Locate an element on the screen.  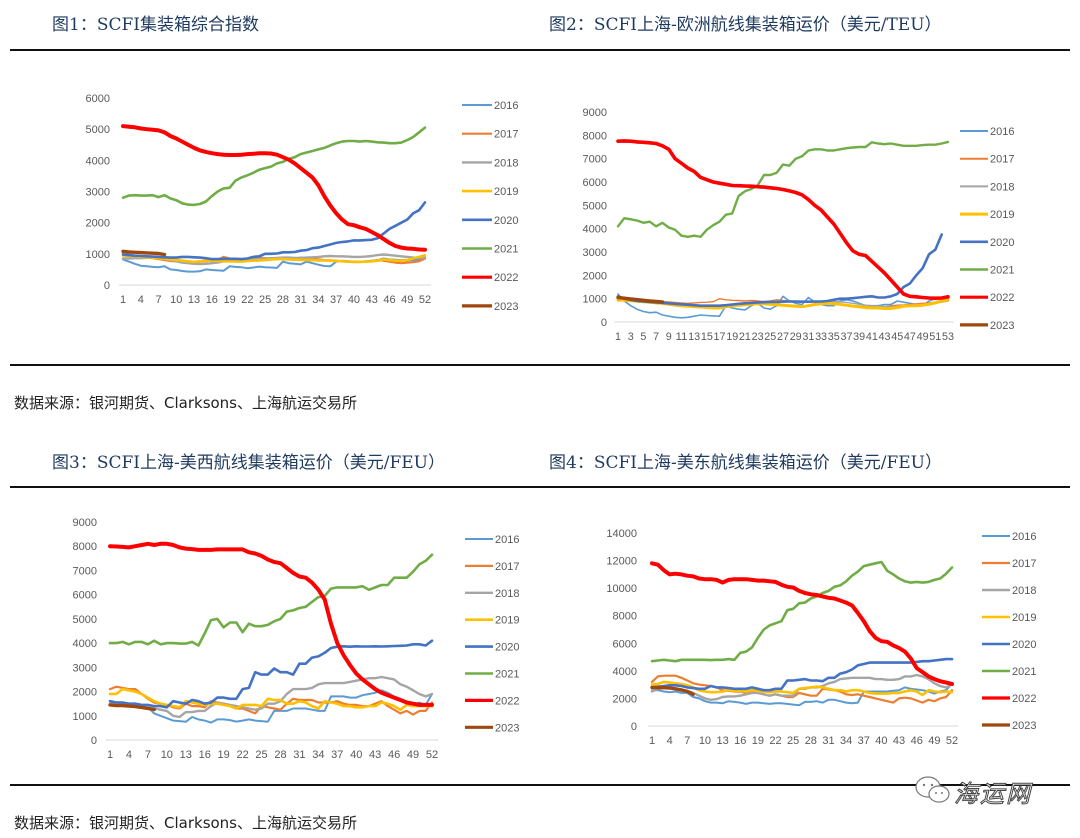
x-tick-label: 3 is located at coordinates (631, 337).